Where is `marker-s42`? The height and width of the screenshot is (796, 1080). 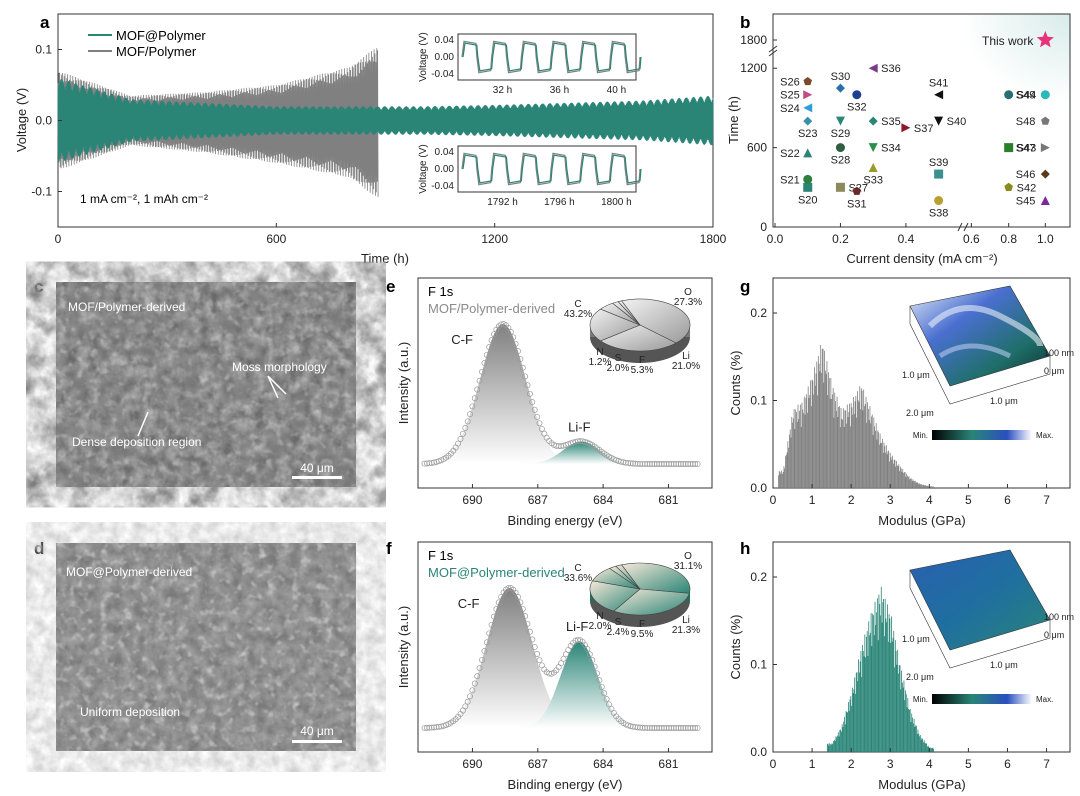
marker-s42 is located at coordinates (1008, 186).